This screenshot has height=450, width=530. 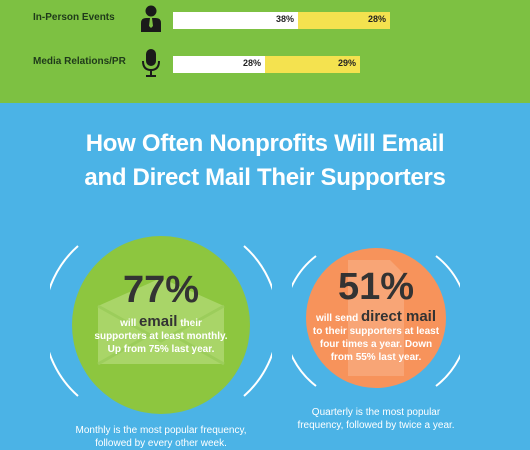 I want to click on mail-stat-line-2: to their supporters at least, so click(x=376, y=331).